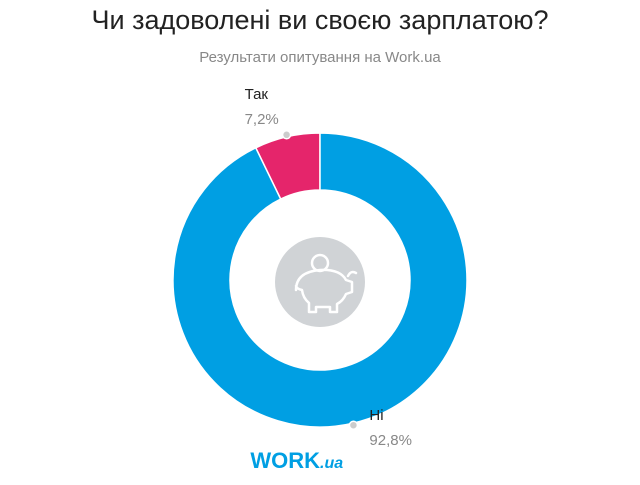 Image resolution: width=640 pixels, height=485 pixels. I want to click on value-label: 7,2%, so click(262, 119).